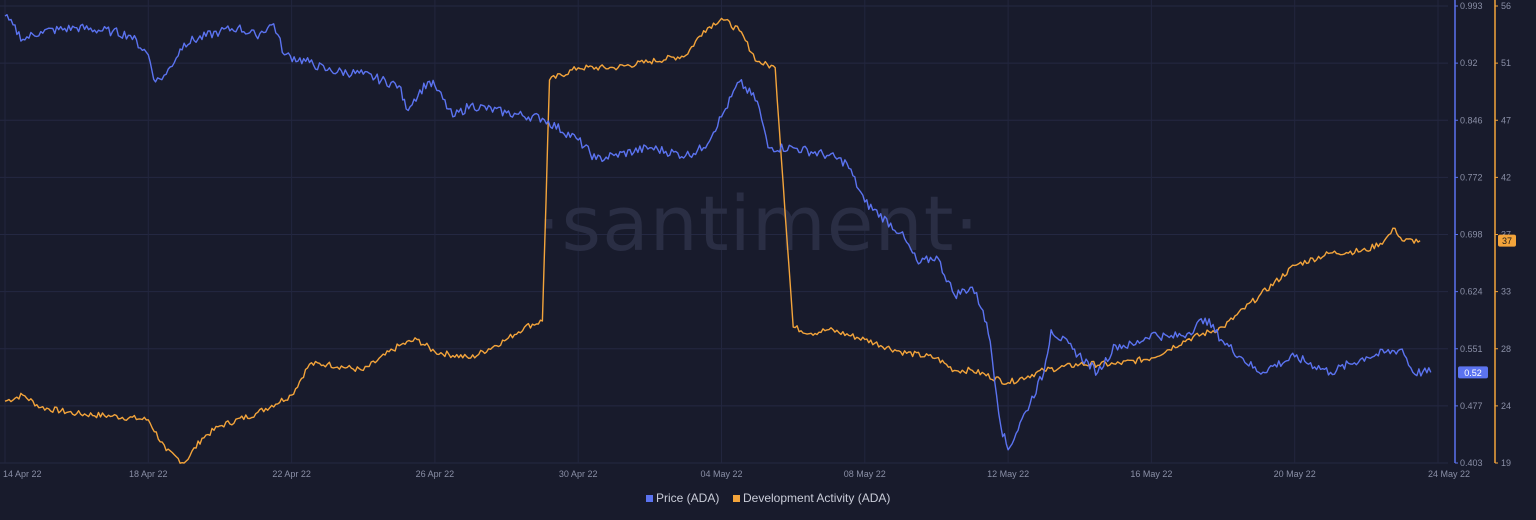 The height and width of the screenshot is (520, 1536). Describe the element at coordinates (1506, 463) in the screenshot. I see `y-right-tick-label: 19` at that location.